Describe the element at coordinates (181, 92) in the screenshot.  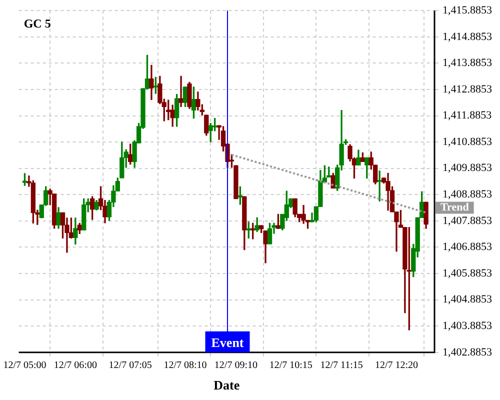
I see `candlestick` at that location.